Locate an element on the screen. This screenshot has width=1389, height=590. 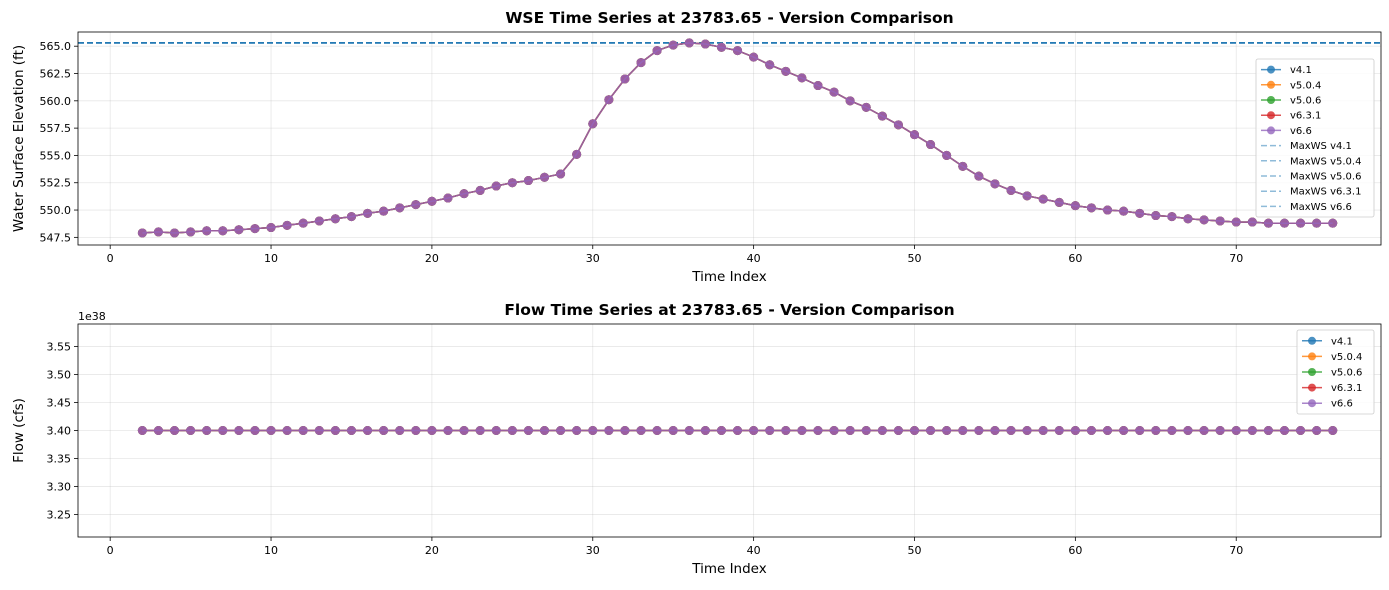
chart1-legend: v4.1 v5.0.4 v5.0.6 v6.3.1 v6.6 is located at coordinates (1335, 372).